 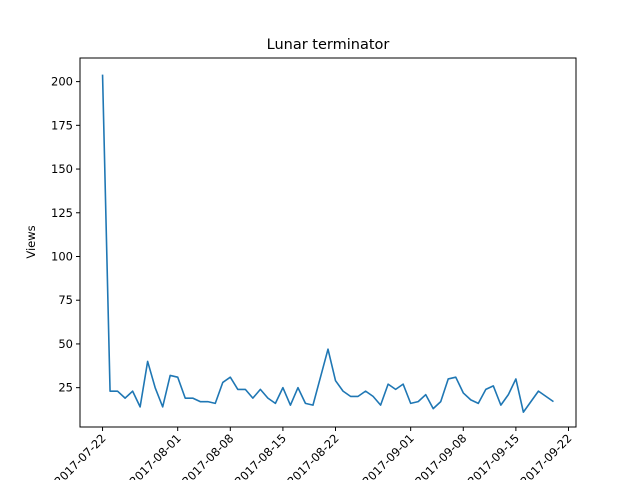 What do you see at coordinates (62, 213) in the screenshot?
I see `y-tick-label: 125` at bounding box center [62, 213].